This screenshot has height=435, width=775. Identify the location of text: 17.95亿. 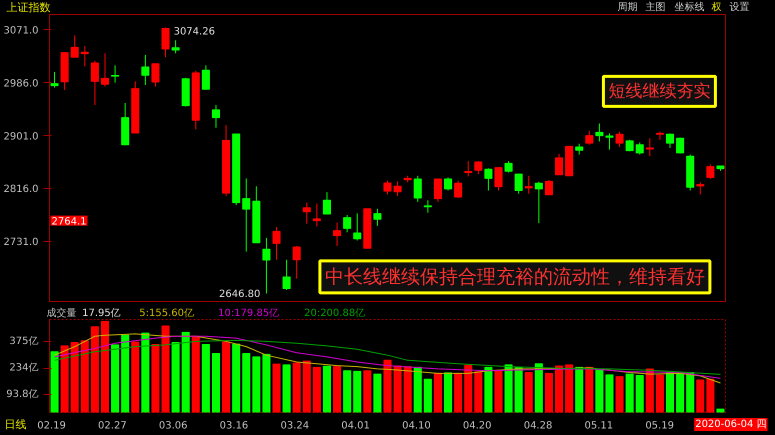
(101, 313).